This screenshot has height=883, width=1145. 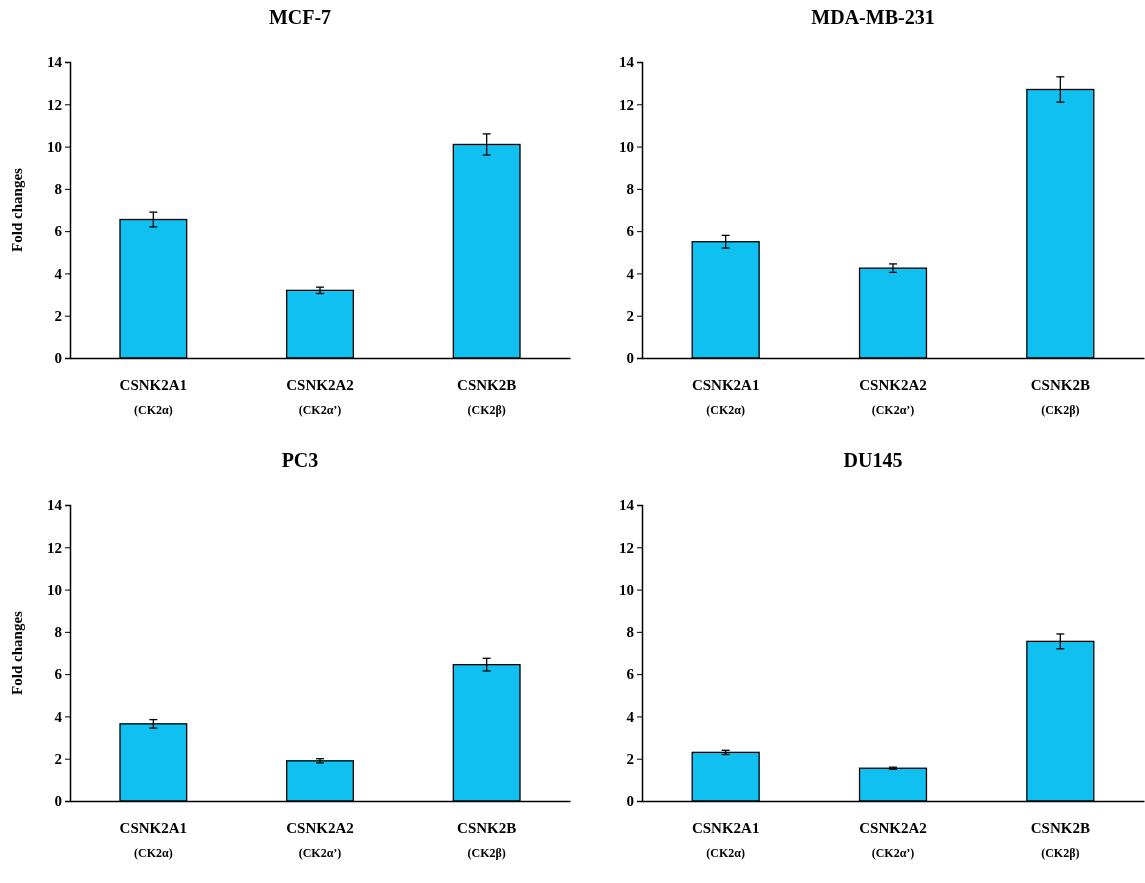 I want to click on chart-title: MDA-MB-231, so click(x=873, y=17).